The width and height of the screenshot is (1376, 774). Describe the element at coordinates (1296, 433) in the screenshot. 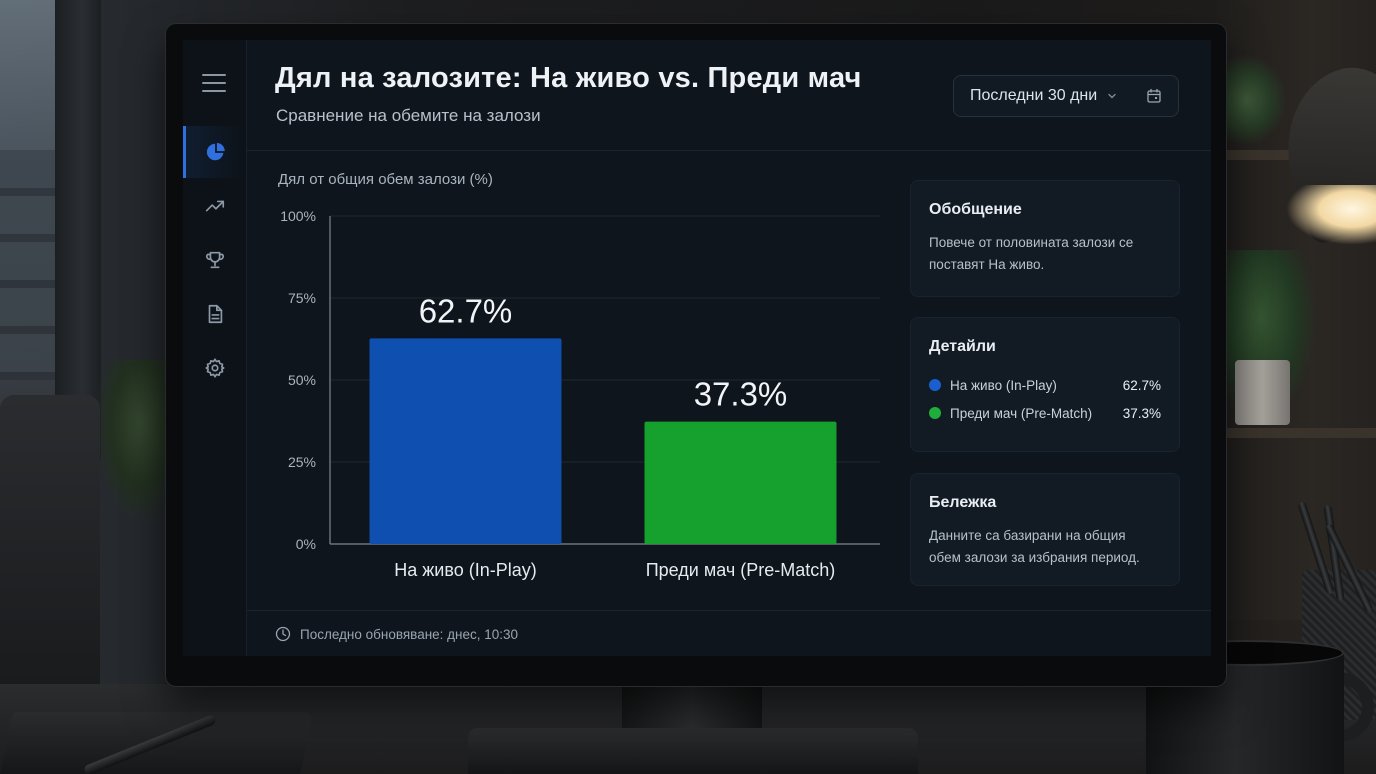

I see `shelf-board` at that location.